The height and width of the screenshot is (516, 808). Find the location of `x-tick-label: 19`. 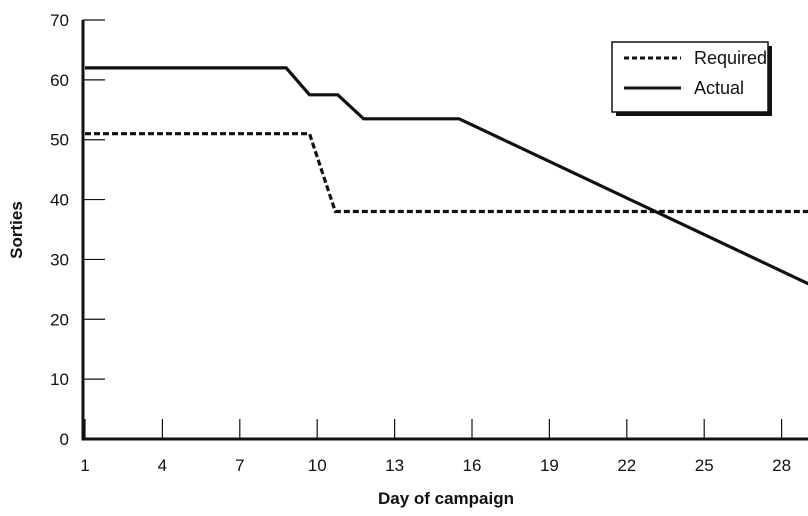

x-tick-label: 19 is located at coordinates (549, 465).